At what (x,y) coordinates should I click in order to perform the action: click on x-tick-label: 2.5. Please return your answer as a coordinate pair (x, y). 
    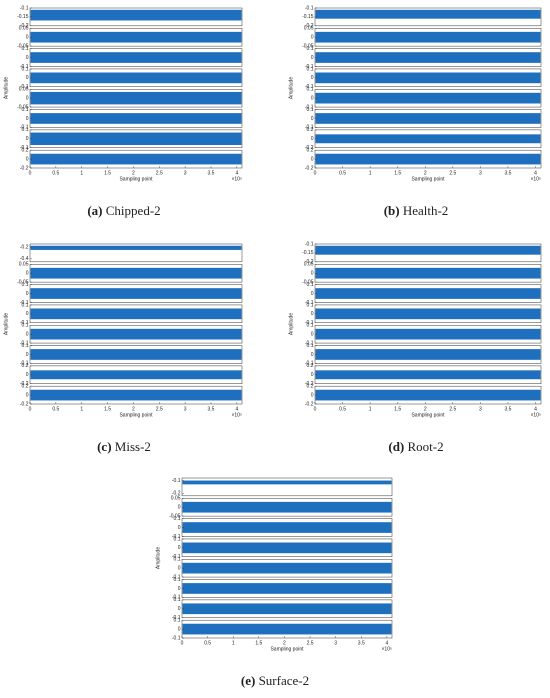
    Looking at the image, I should click on (159, 409).